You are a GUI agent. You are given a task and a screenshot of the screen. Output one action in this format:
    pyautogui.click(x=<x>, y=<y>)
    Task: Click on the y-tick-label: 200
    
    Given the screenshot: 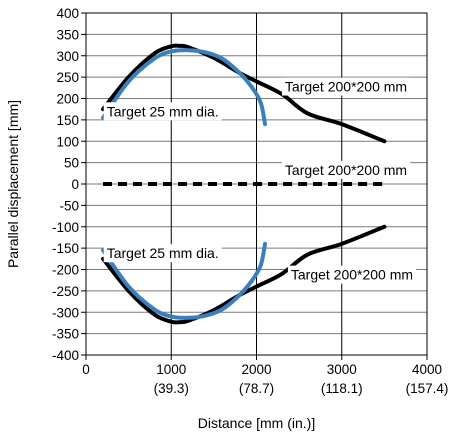 What is the action you would take?
    pyautogui.click(x=67, y=99)
    